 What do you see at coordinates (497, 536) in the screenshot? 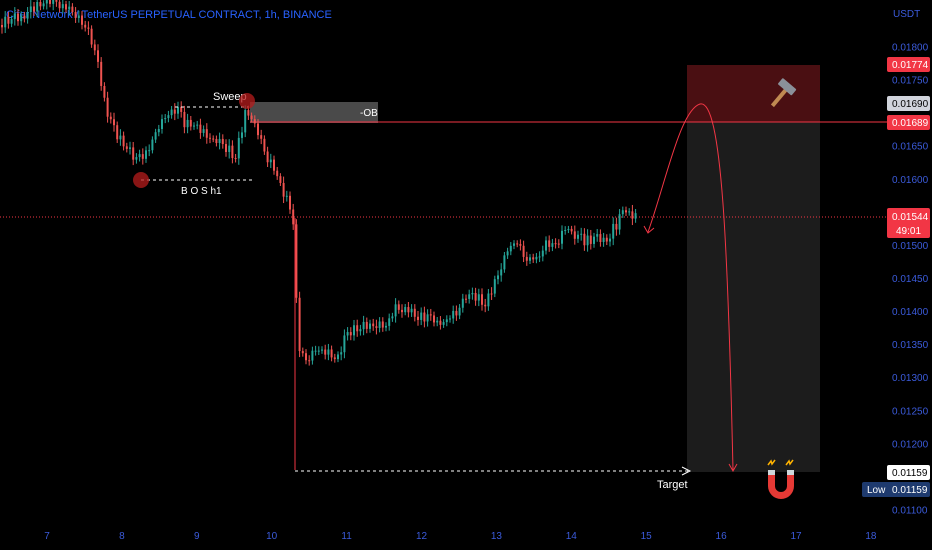
I see `time-tick-label: 13` at bounding box center [497, 536].